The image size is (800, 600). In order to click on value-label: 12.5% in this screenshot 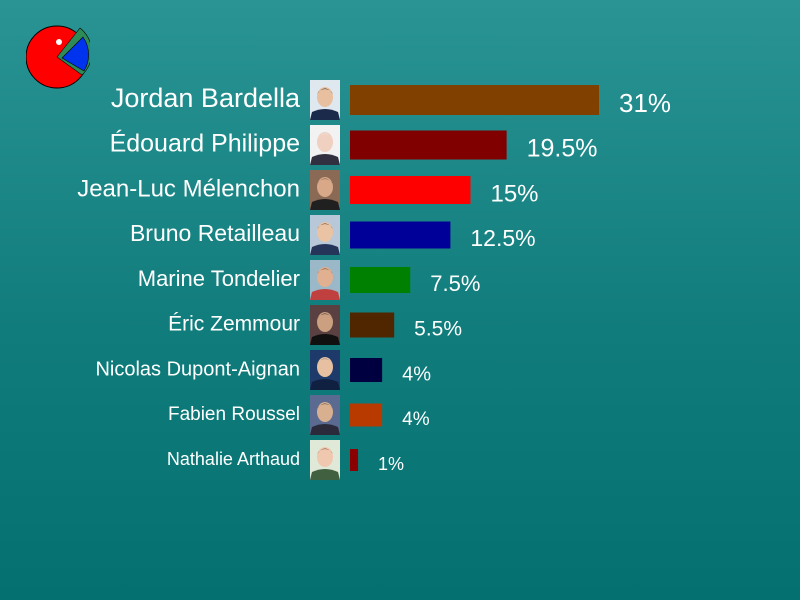, I will do `click(502, 238)`.